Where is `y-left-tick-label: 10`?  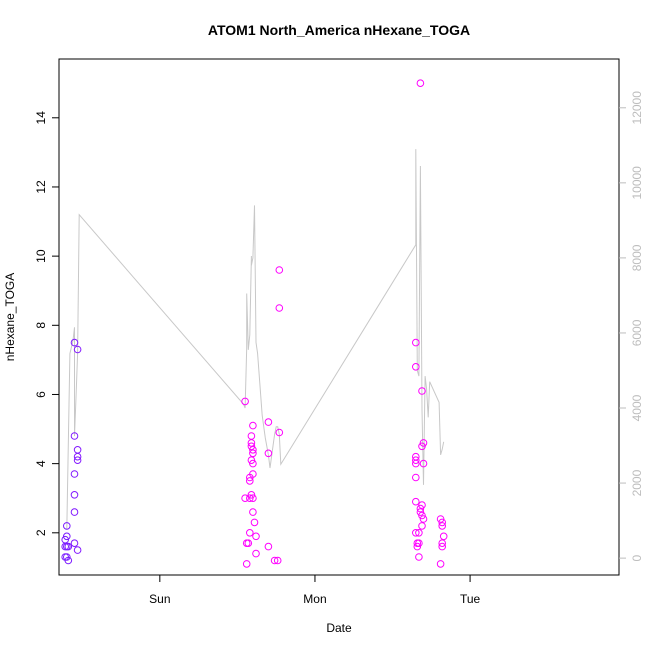 y-left-tick-label: 10 is located at coordinates (41, 256).